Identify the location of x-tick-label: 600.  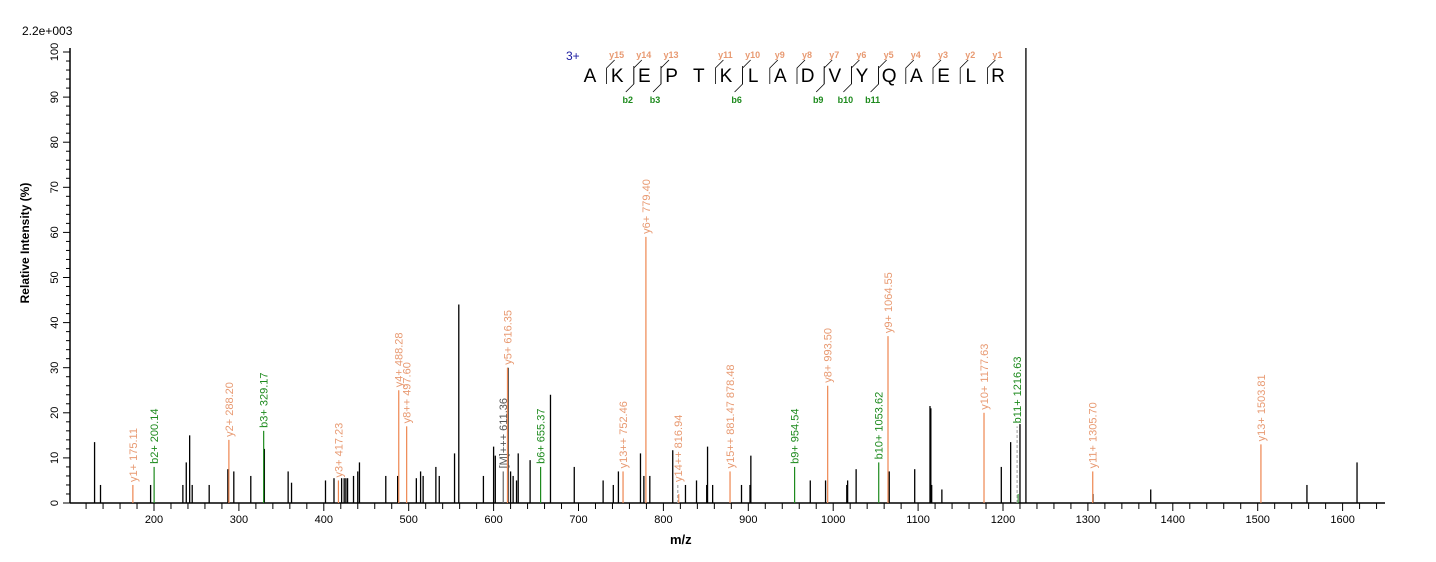
(493, 520).